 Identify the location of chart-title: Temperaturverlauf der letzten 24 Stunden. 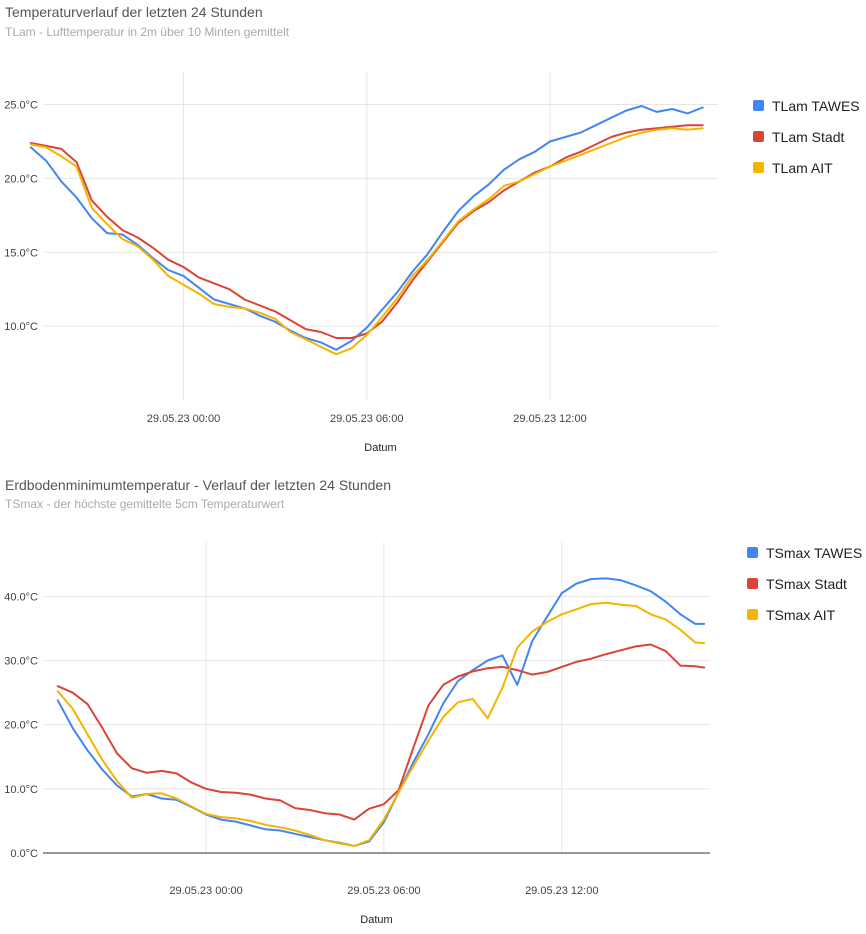
(134, 12).